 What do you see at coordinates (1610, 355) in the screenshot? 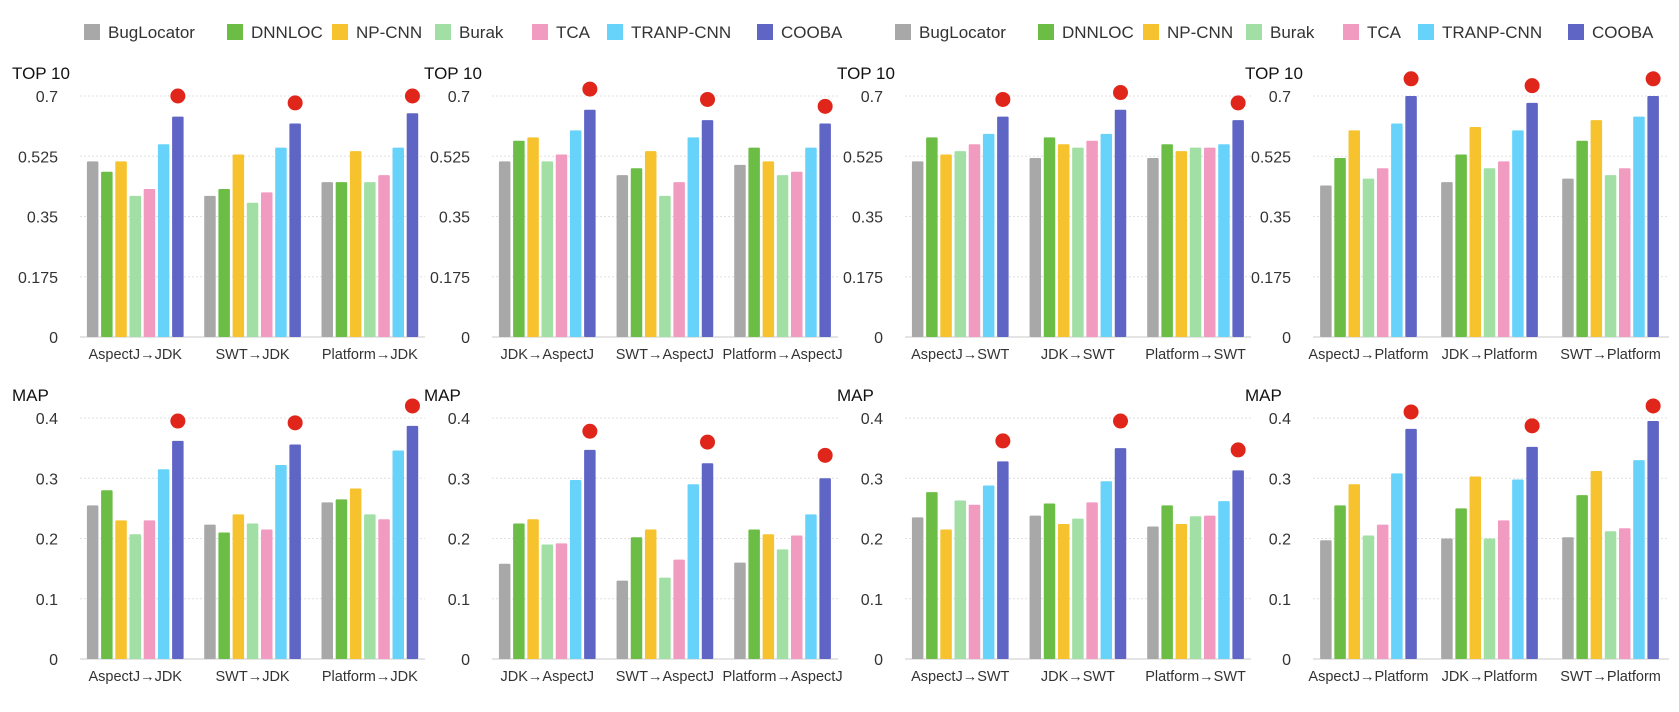
I see `x-category-label: SWT→Platform` at bounding box center [1610, 355].